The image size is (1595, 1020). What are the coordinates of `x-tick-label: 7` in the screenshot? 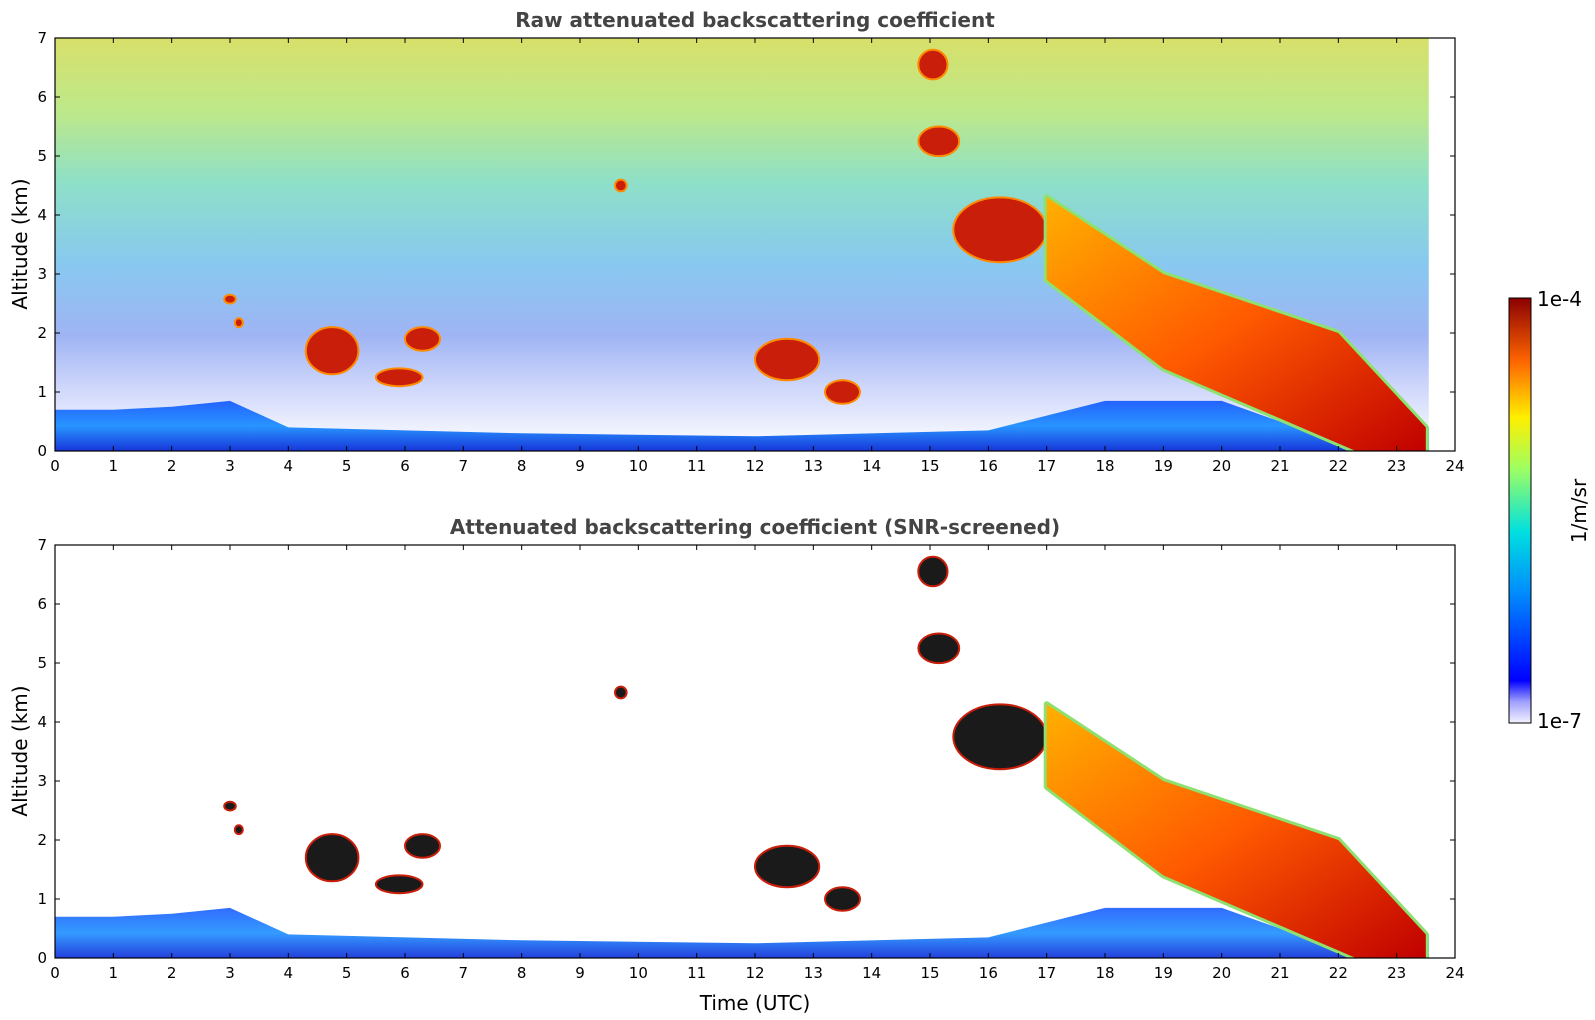 It's located at (464, 973).